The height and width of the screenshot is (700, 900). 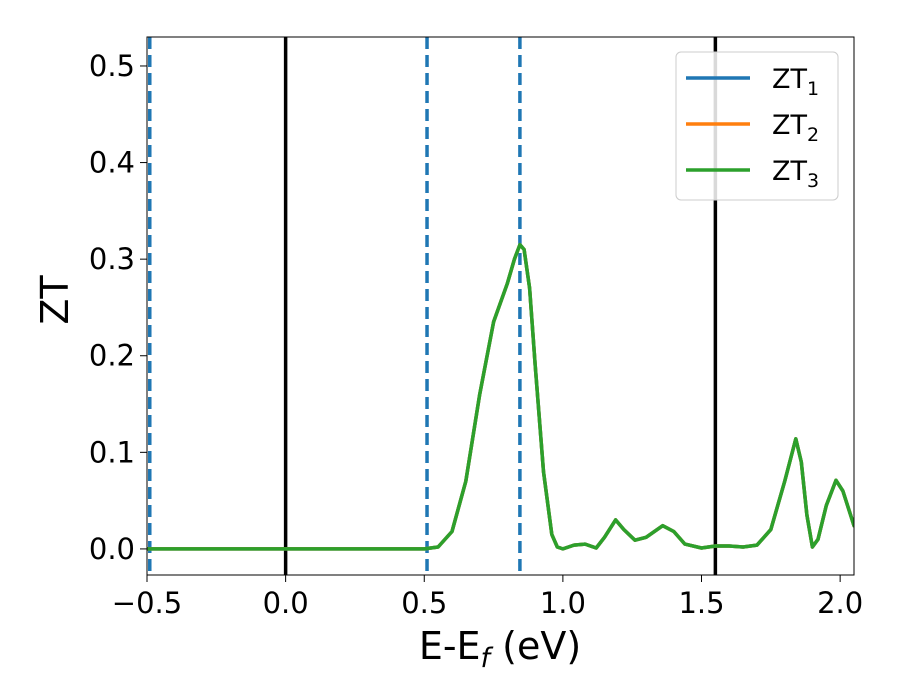 What do you see at coordinates (500, 649) in the screenshot?
I see `x-axis-label: E-Ef (eV)` at bounding box center [500, 649].